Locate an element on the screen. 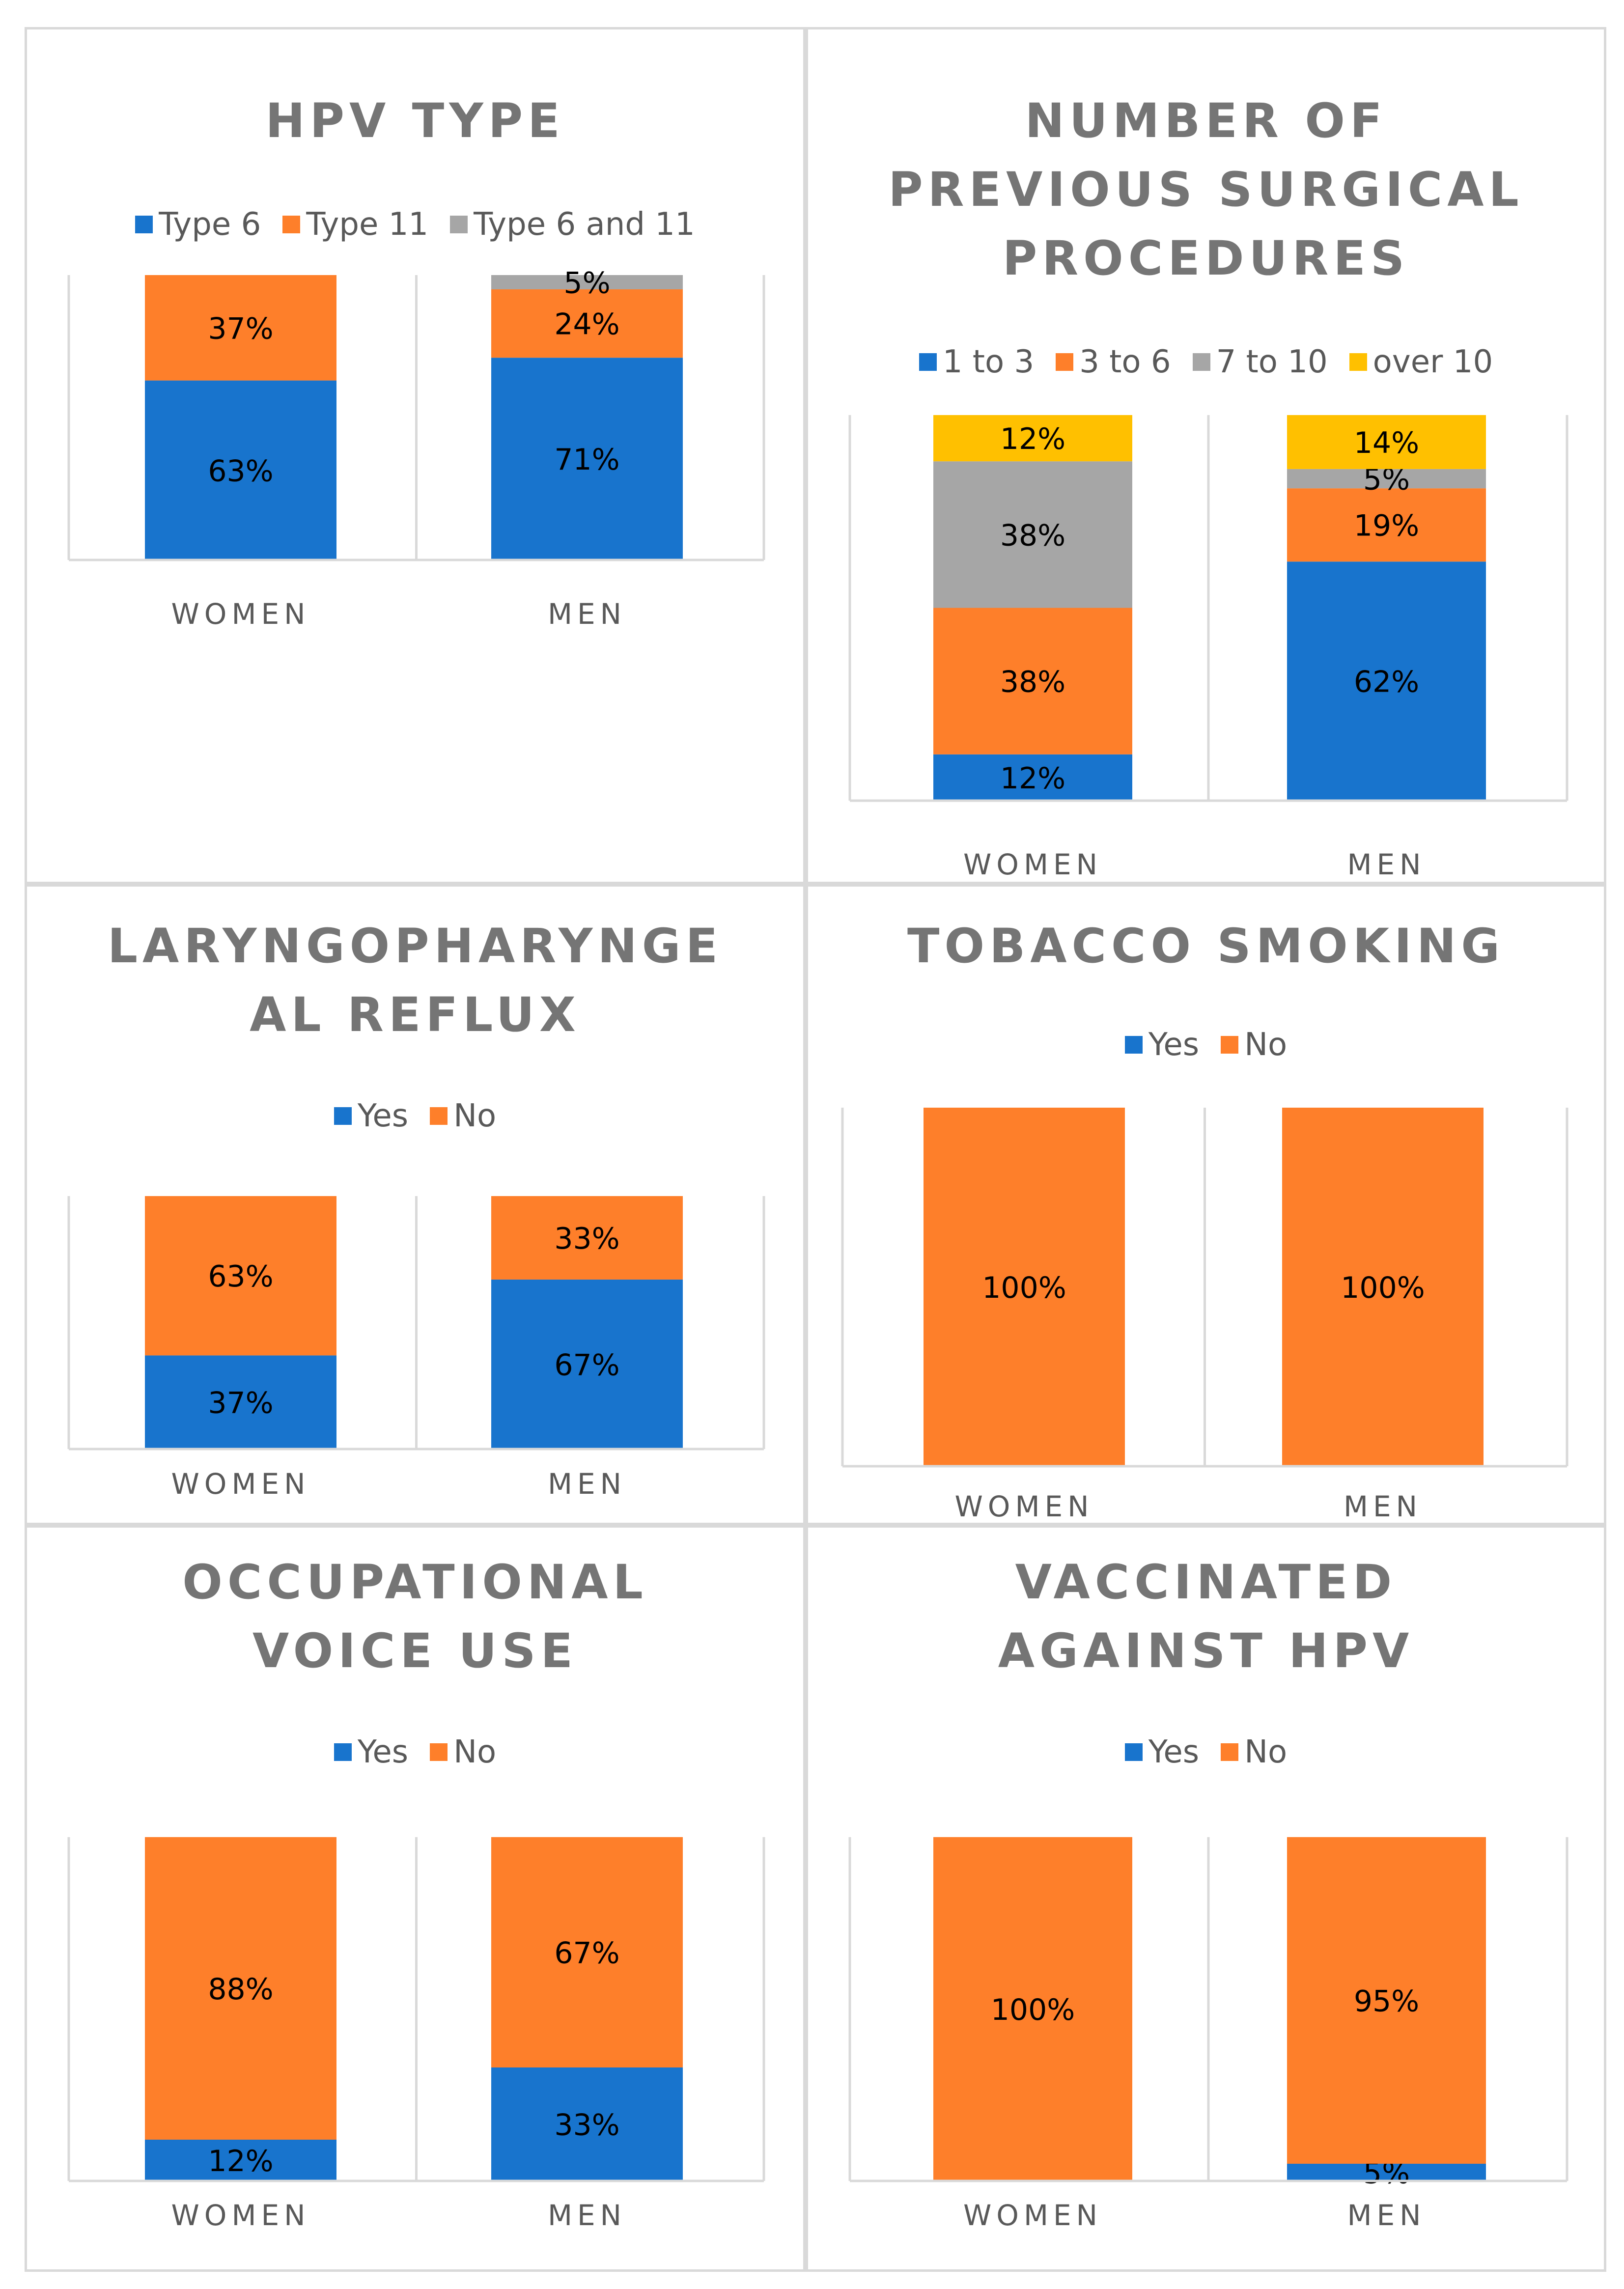  data-label: 24% is located at coordinates (586, 324).